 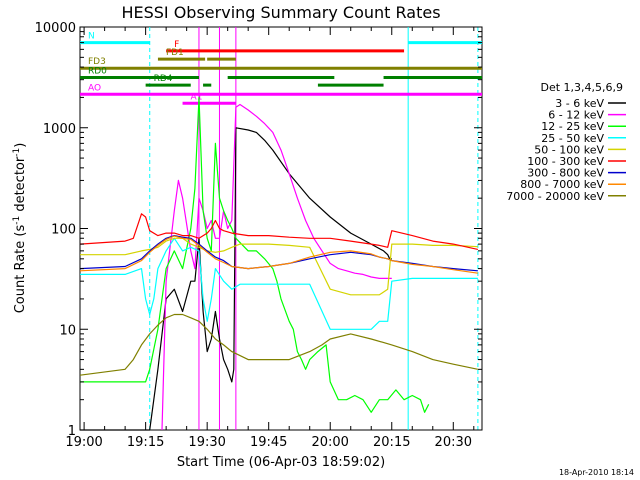 What do you see at coordinates (281, 462) in the screenshot?
I see `x-axis-label: Start Time (06-Apr-03 18:59:02)` at bounding box center [281, 462].